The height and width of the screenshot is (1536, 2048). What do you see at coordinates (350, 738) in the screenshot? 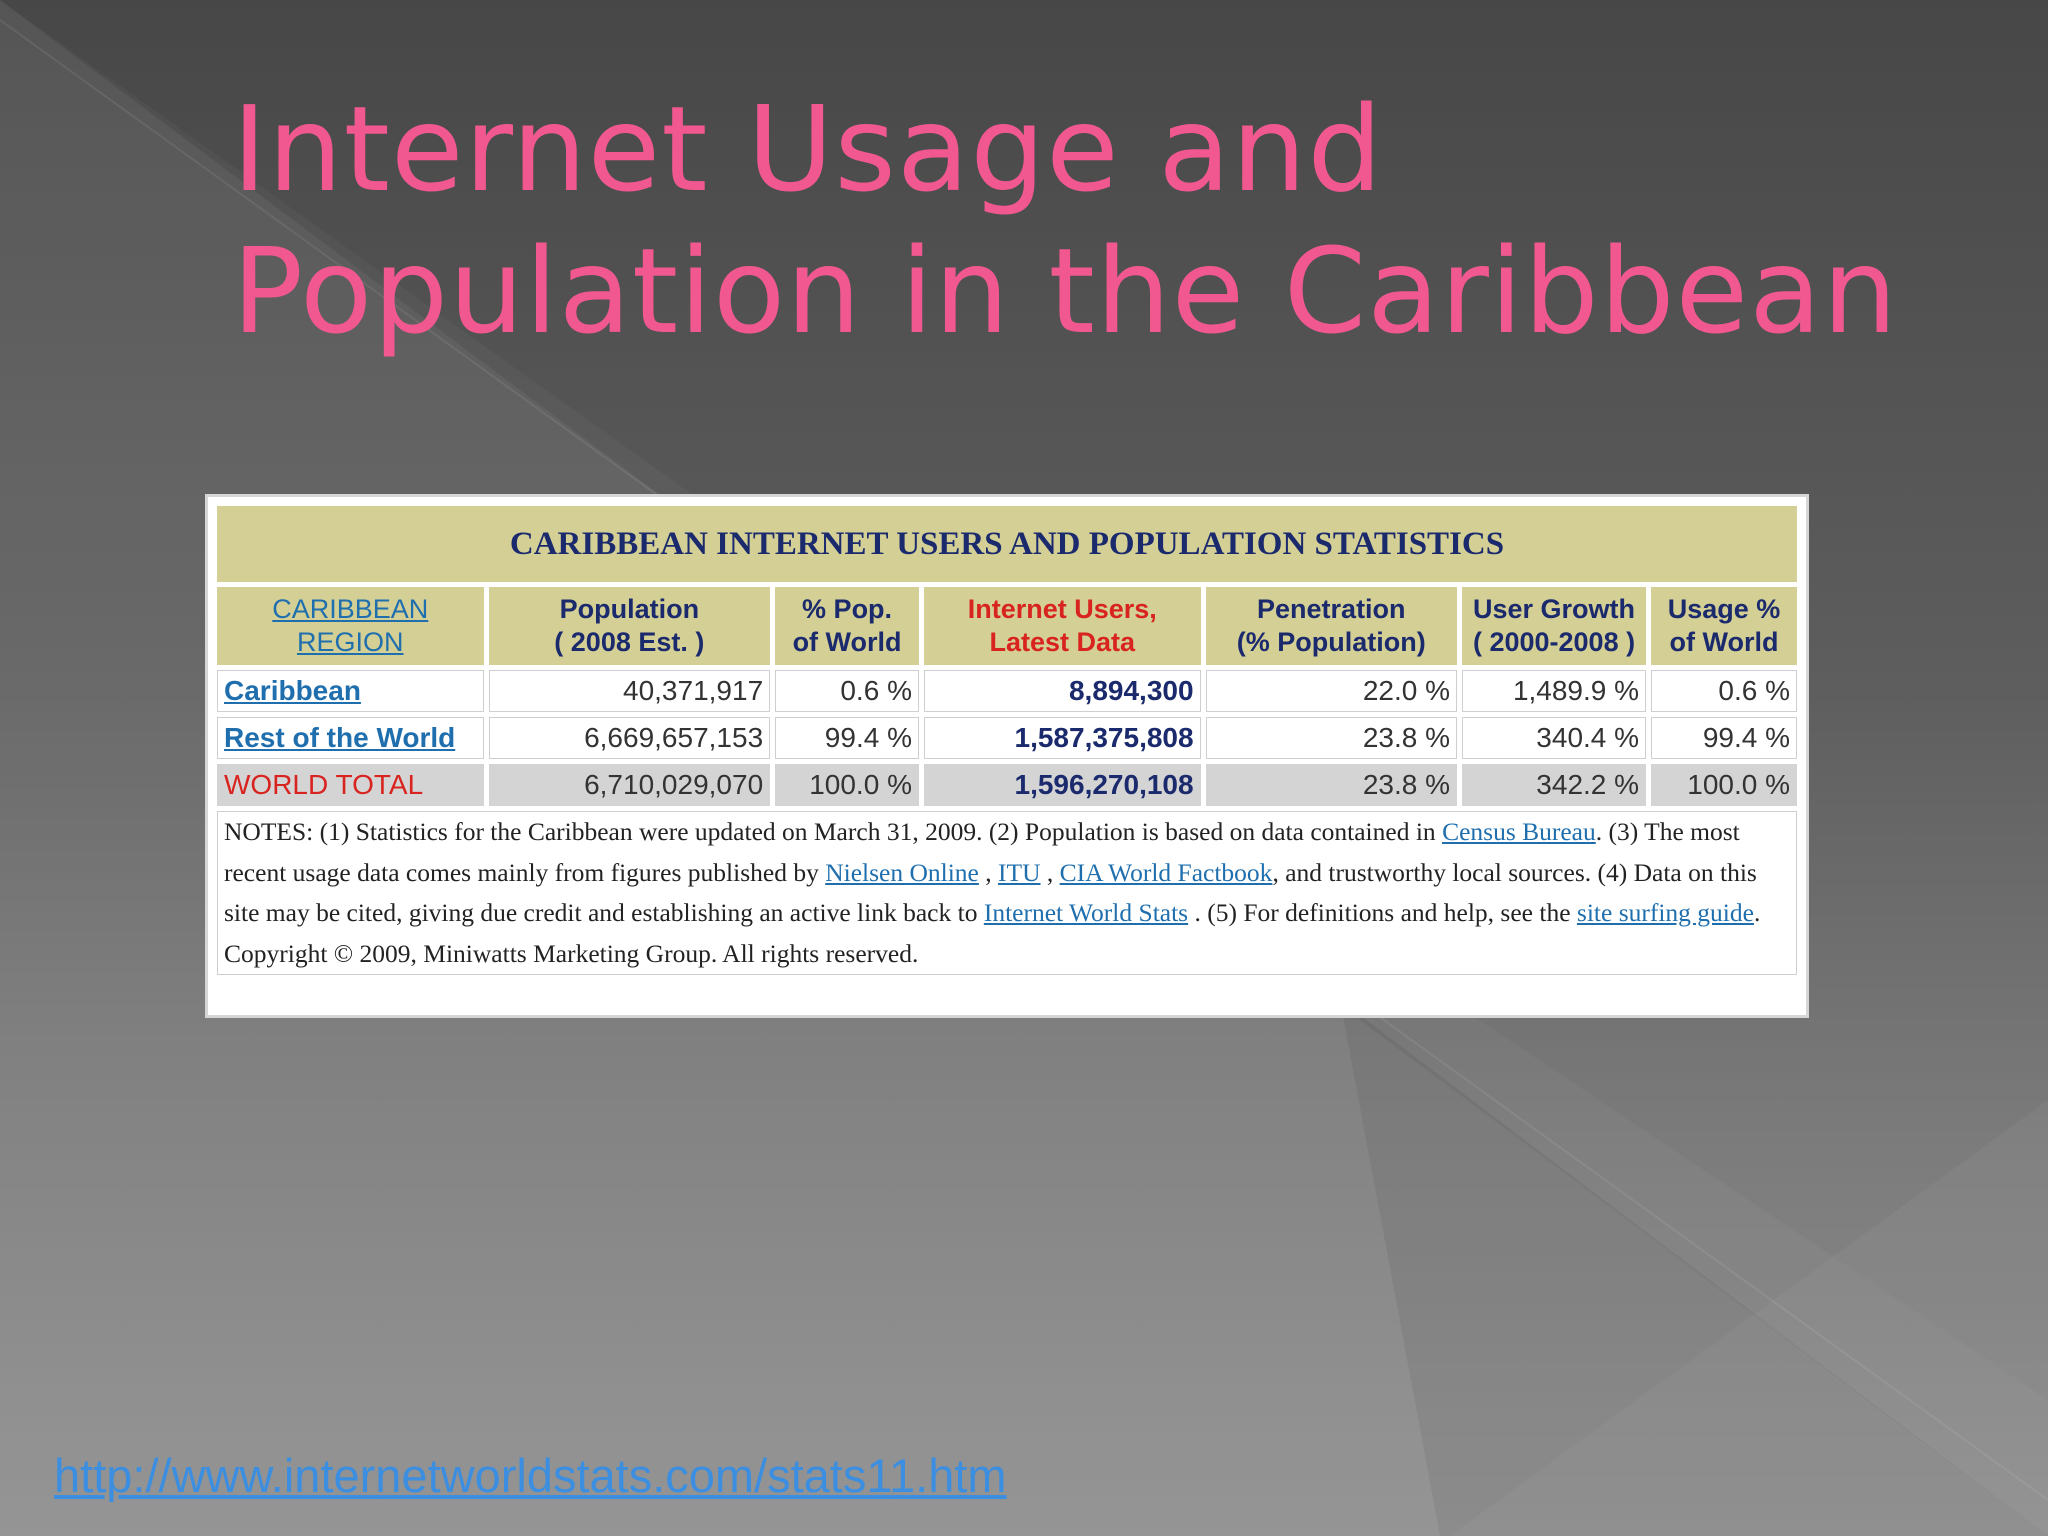
I see `row-region-link: Rest of the World` at bounding box center [350, 738].